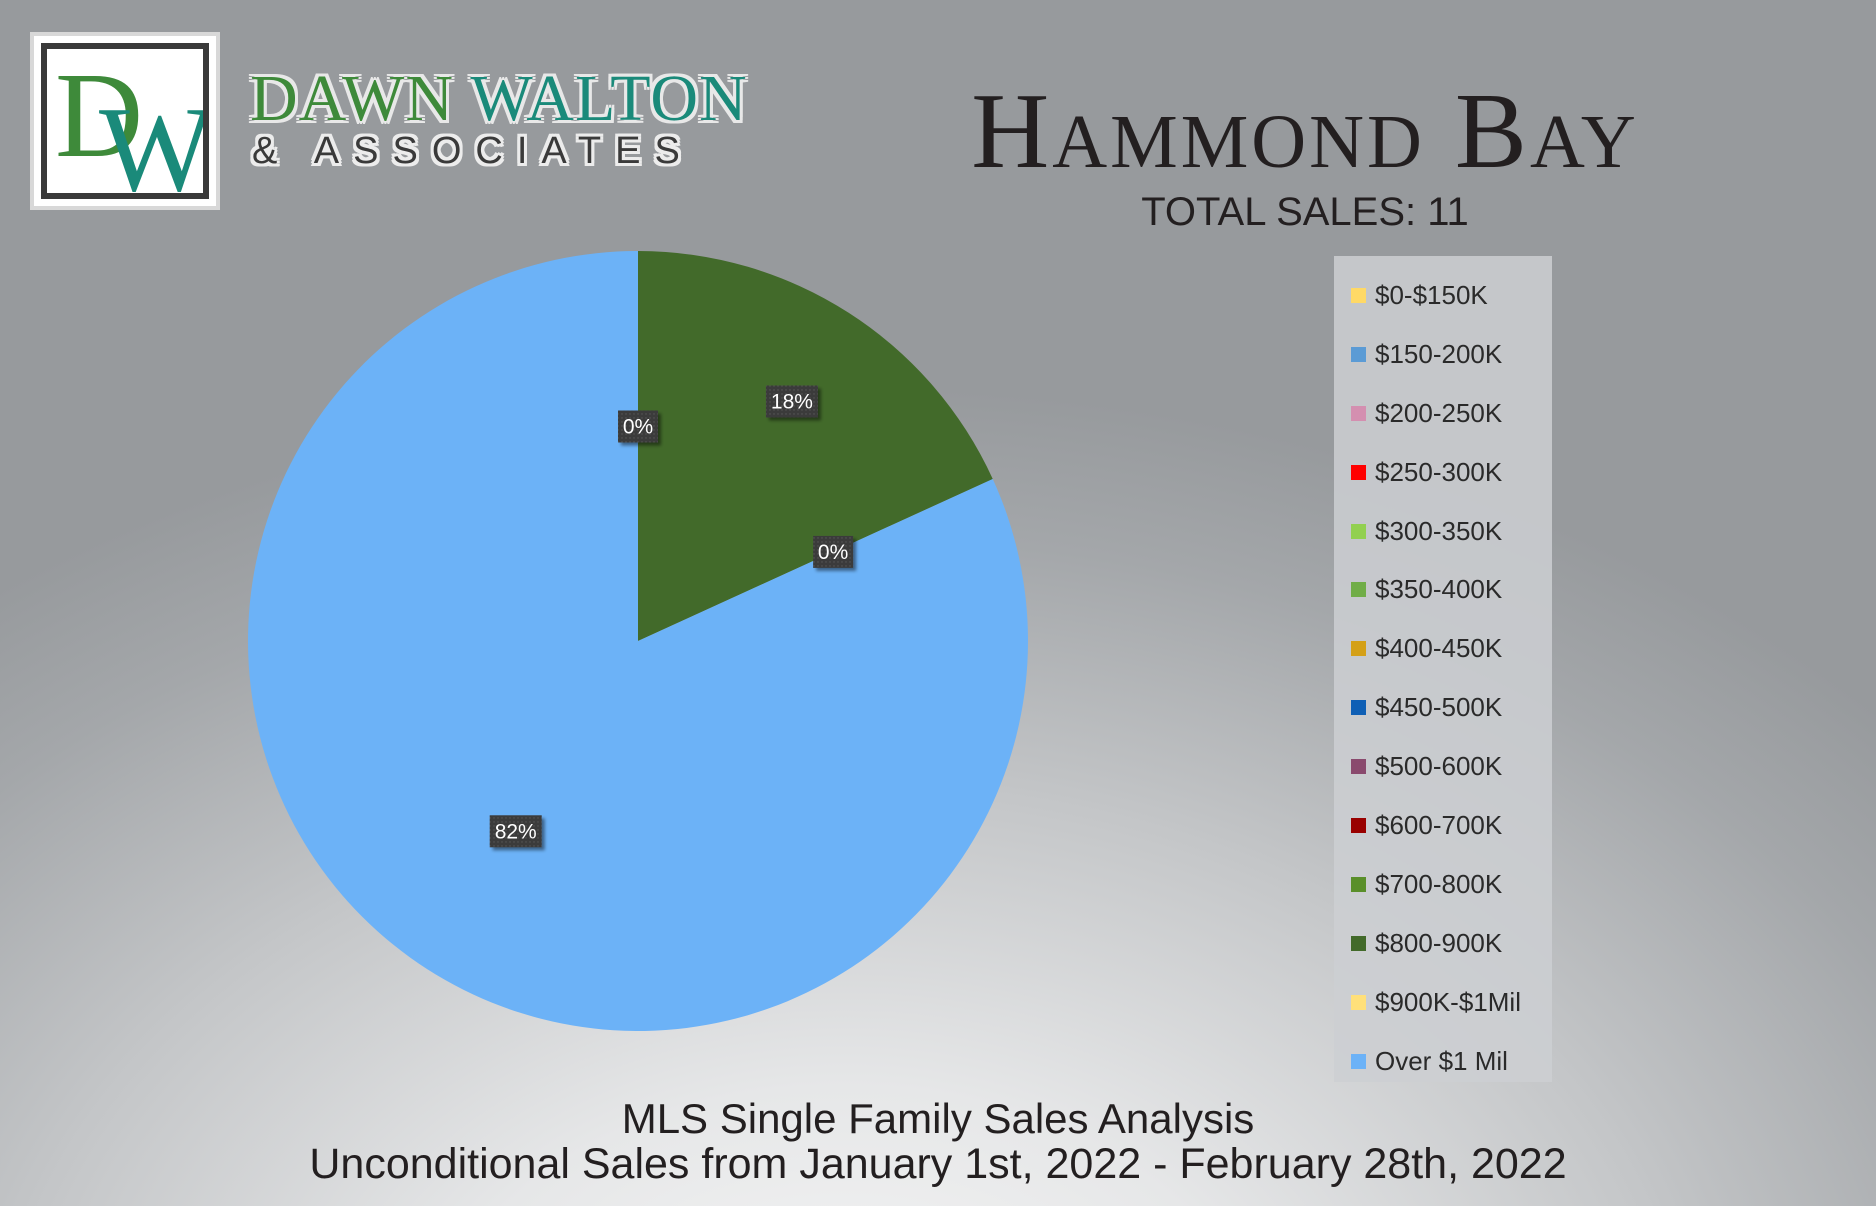 This screenshot has height=1206, width=1876. I want to click on data-label-over-1-mil: 82%, so click(515, 831).